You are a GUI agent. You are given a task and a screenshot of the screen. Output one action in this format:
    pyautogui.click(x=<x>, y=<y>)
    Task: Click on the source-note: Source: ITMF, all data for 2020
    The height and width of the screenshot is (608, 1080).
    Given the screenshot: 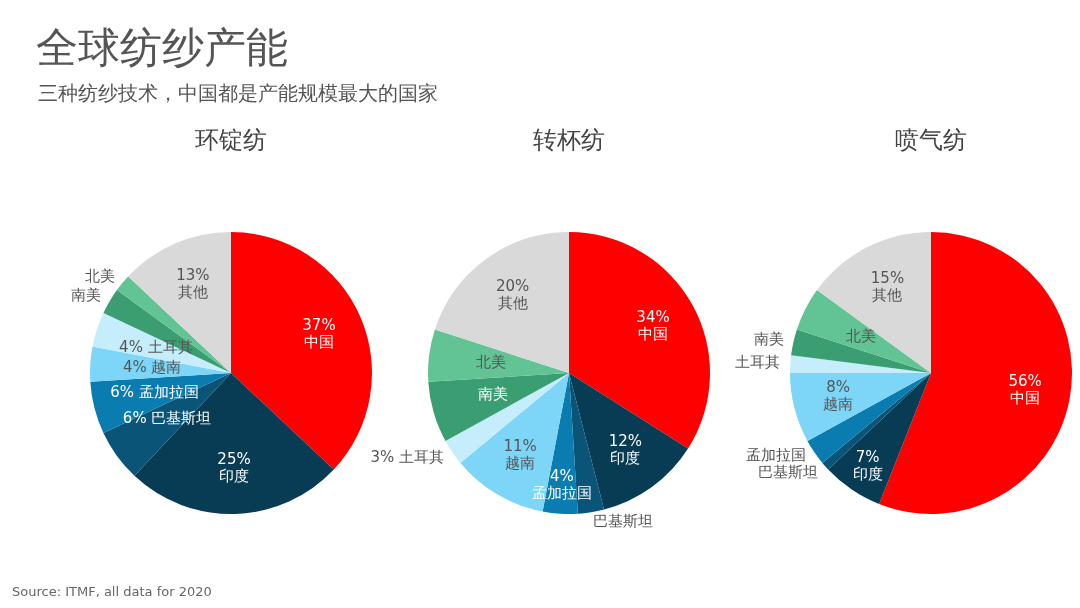 What is the action you would take?
    pyautogui.click(x=112, y=591)
    